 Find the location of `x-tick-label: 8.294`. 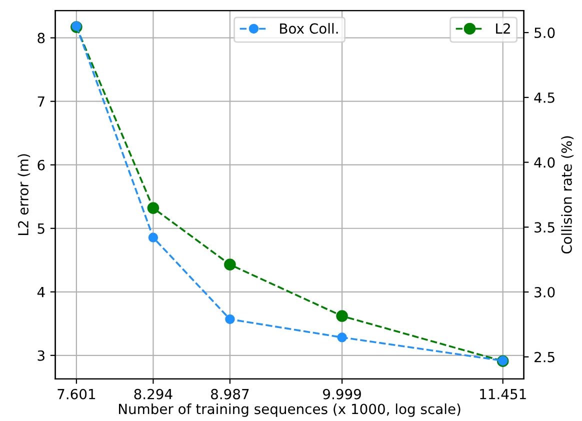

x-tick-label: 8.294 is located at coordinates (153, 394).